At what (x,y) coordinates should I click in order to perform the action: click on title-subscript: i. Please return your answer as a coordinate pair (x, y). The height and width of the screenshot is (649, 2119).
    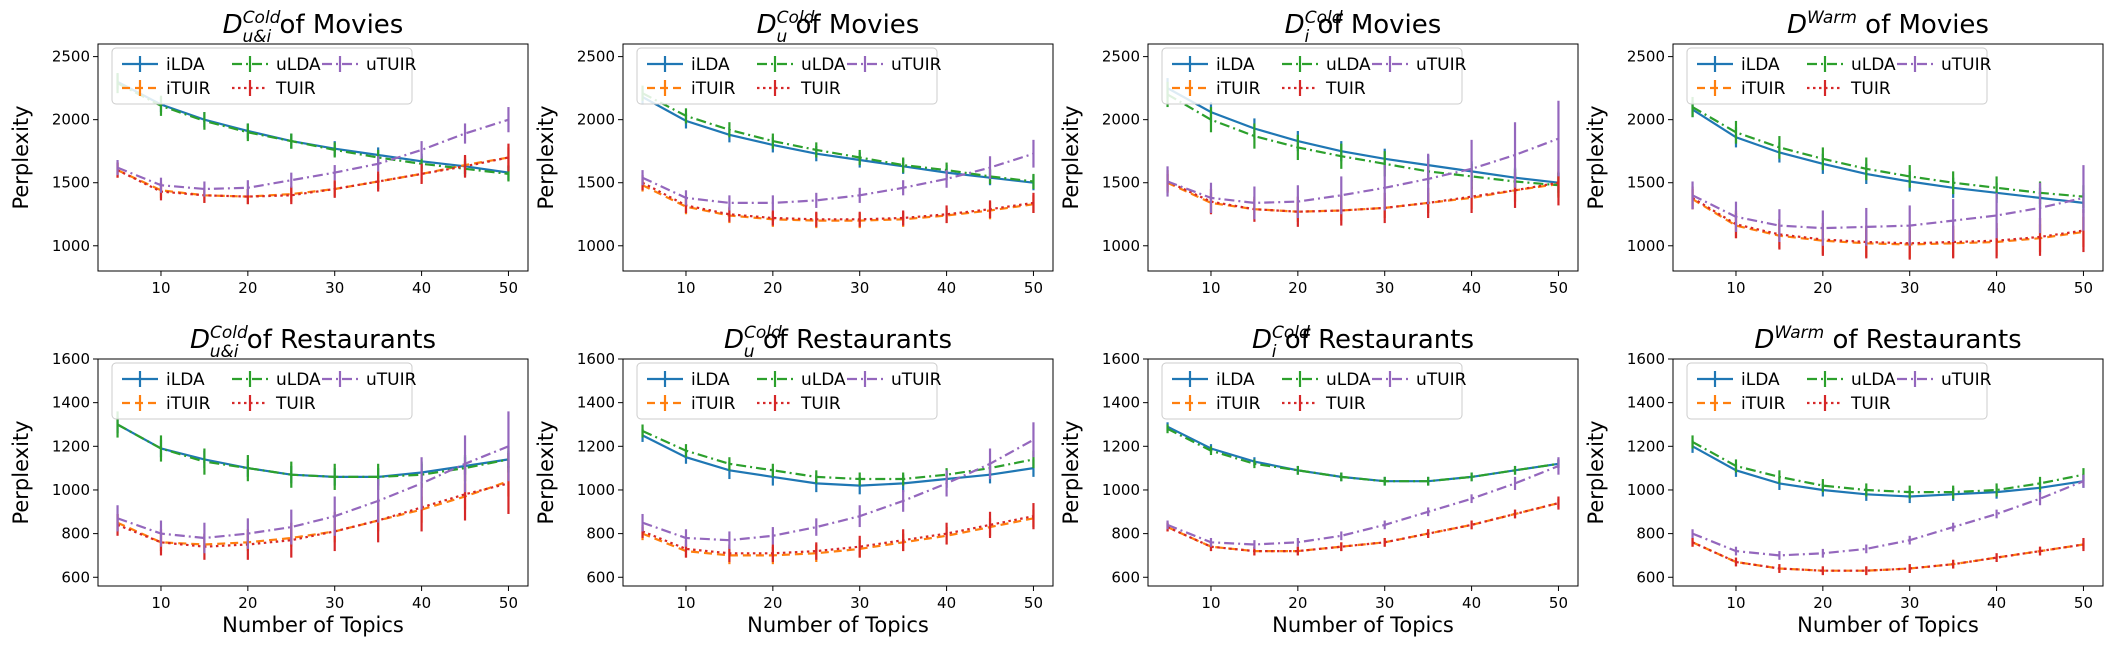
    Looking at the image, I should click on (1274, 352).